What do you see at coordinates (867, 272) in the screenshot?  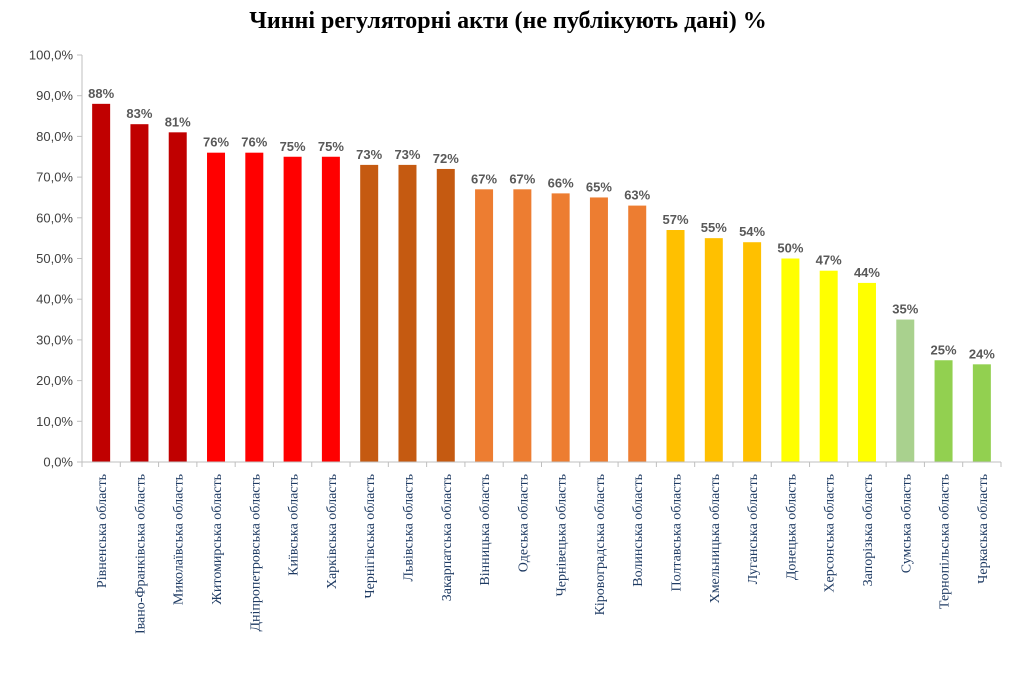 I see `data-label: 44%` at bounding box center [867, 272].